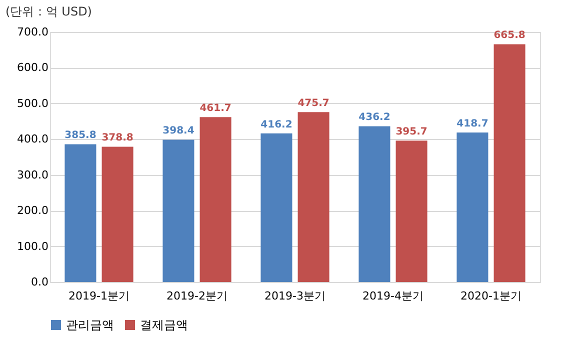 Image resolution: width=580 pixels, height=340 pixels. What do you see at coordinates (80, 136) in the screenshot?
I see `data-label: 385.8` at bounding box center [80, 136].